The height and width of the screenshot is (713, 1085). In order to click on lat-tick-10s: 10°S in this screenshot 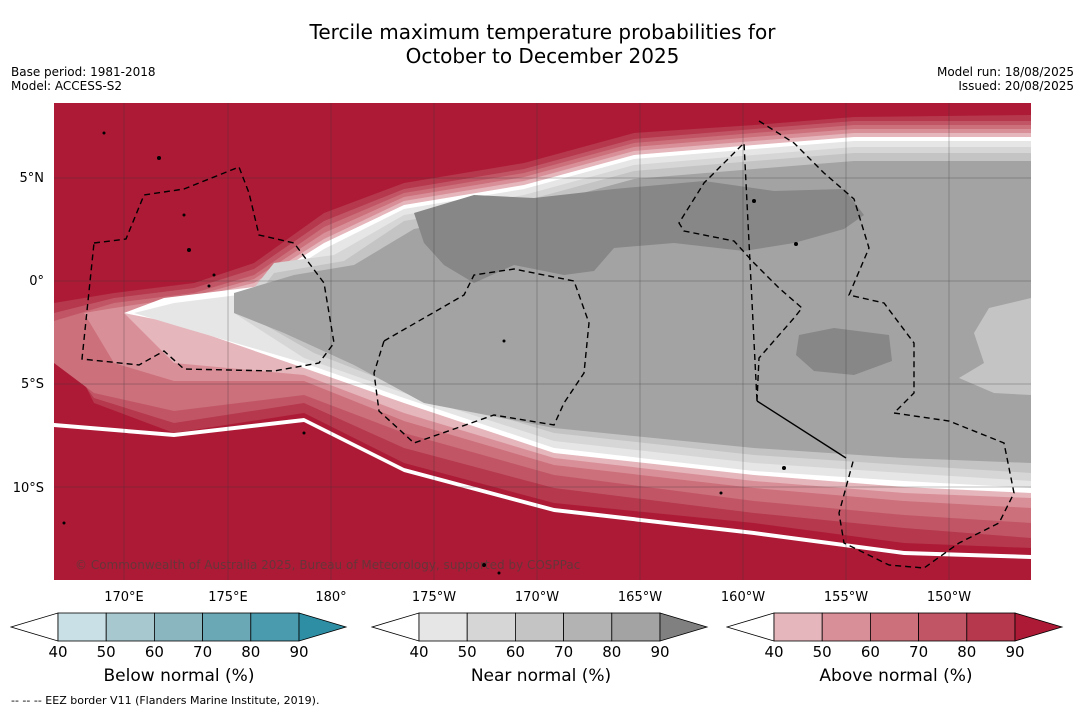, I will do `click(28, 488)`.